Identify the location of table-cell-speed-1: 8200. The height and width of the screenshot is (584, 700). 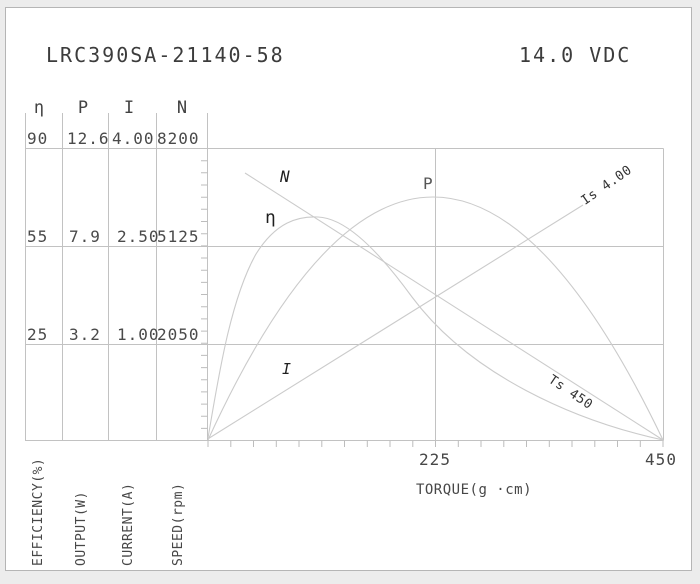
(178, 138).